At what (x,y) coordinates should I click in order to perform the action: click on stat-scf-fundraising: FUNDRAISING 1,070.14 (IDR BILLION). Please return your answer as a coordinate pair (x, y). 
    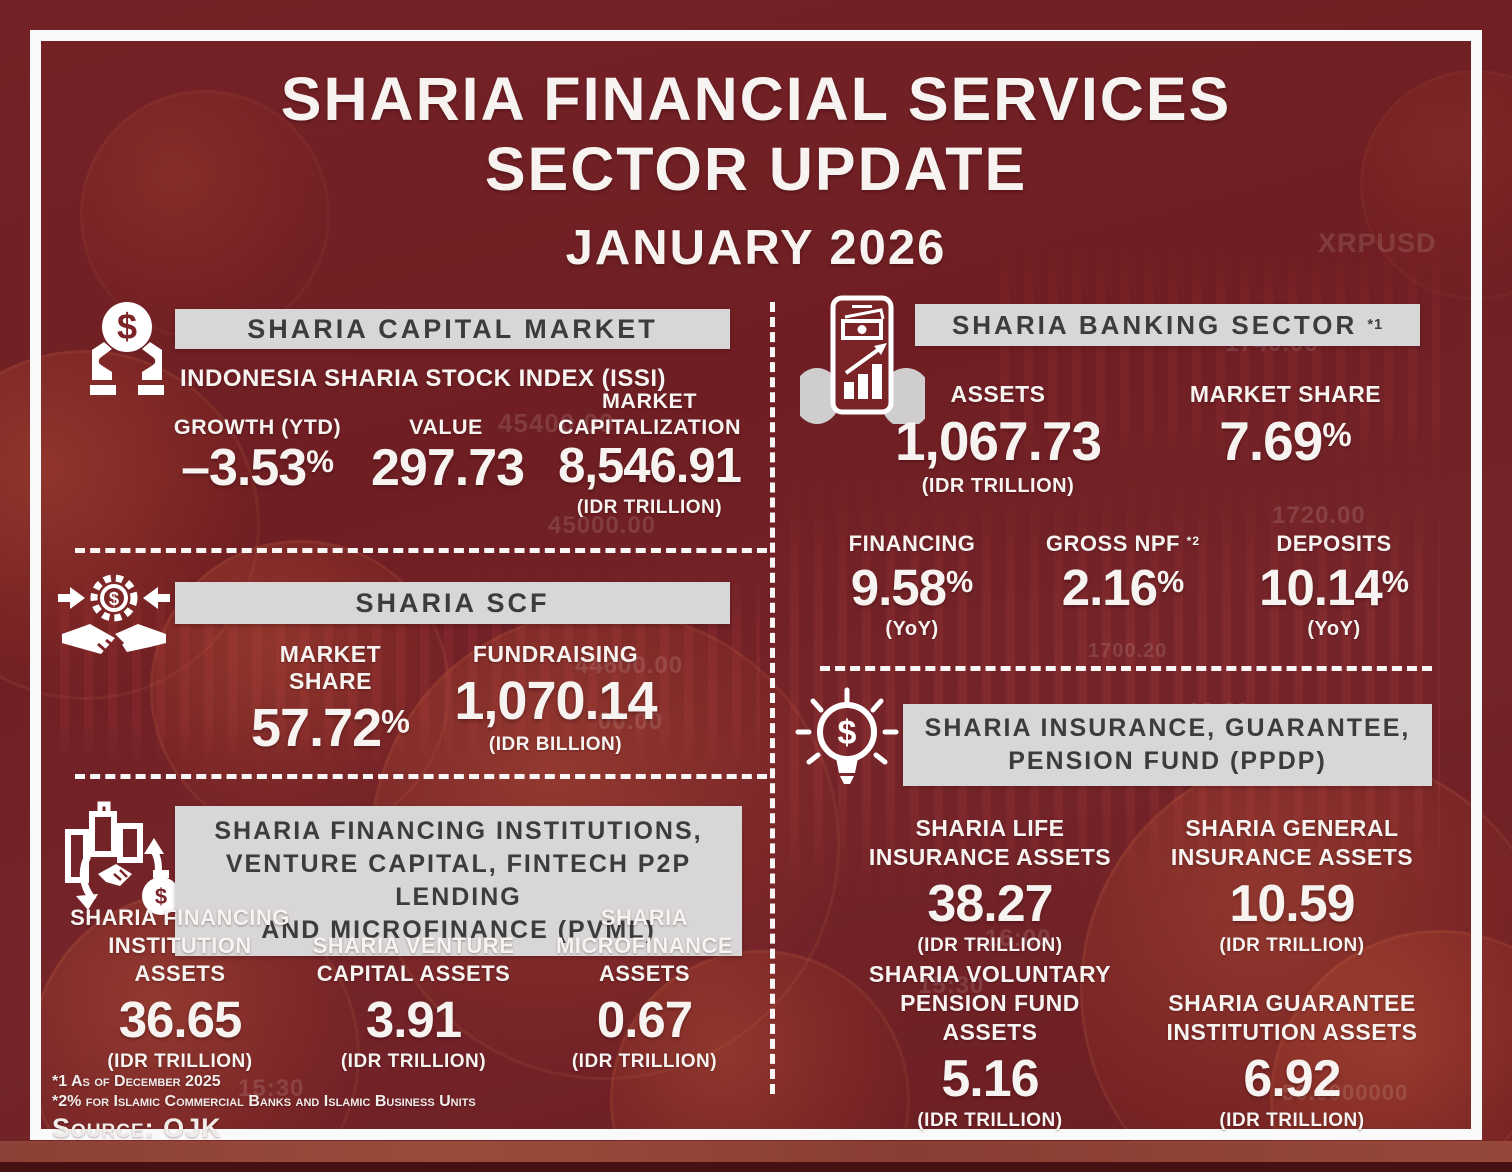
    Looking at the image, I should click on (555, 699).